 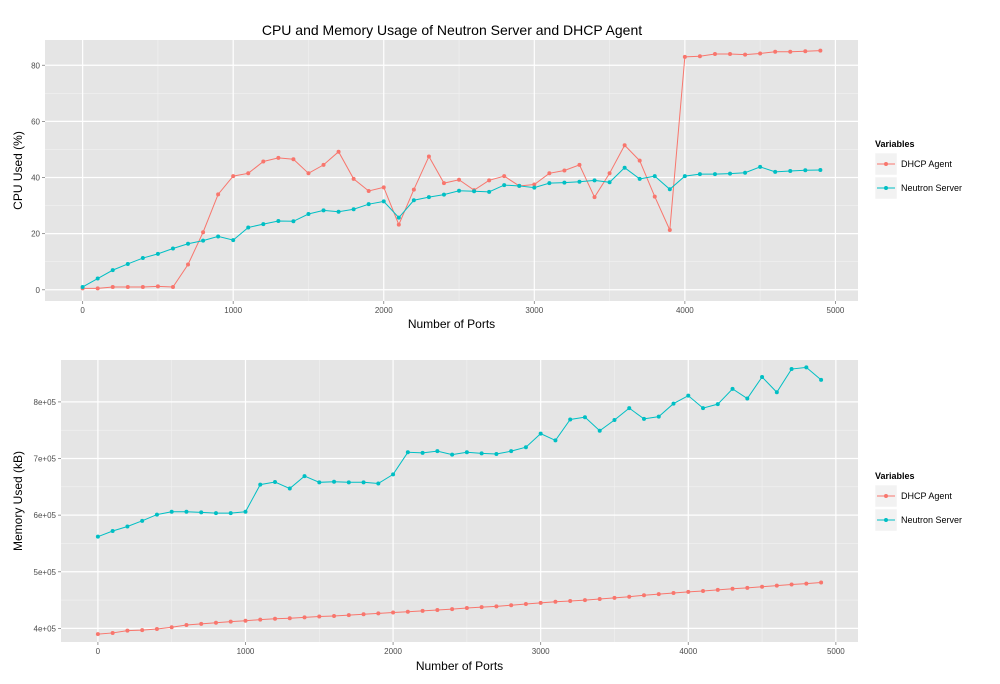 What do you see at coordinates (45, 572) in the screenshot?
I see `y-tick-label: 5e+05` at bounding box center [45, 572].